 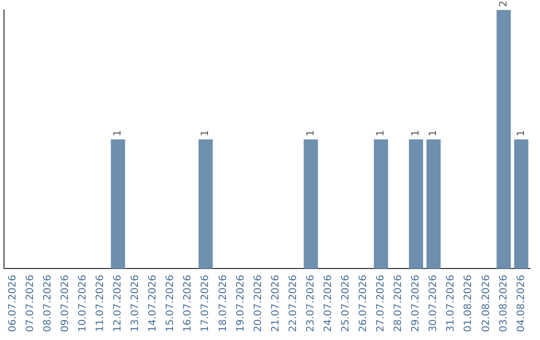 What do you see at coordinates (153, 303) in the screenshot?
I see `x-tick-label: 14.07.2026` at bounding box center [153, 303].